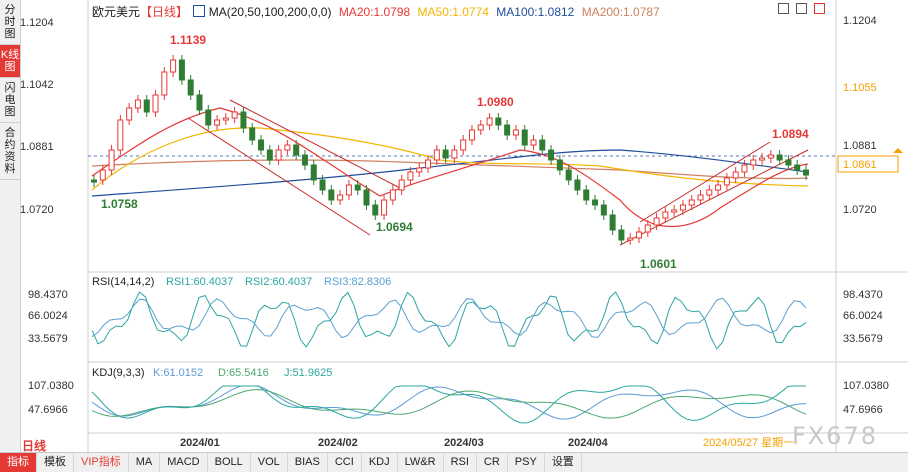 Image resolution: width=908 pixels, height=472 pixels. What do you see at coordinates (819, 8) in the screenshot?
I see `close-icon` at bounding box center [819, 8].